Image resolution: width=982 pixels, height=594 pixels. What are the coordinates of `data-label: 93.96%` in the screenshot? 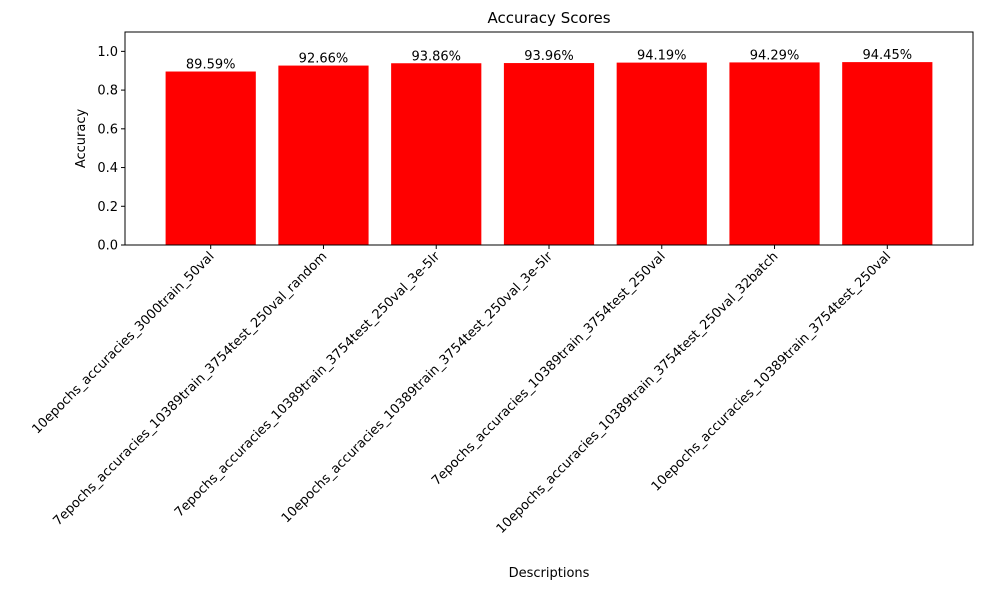 It's located at (549, 56).